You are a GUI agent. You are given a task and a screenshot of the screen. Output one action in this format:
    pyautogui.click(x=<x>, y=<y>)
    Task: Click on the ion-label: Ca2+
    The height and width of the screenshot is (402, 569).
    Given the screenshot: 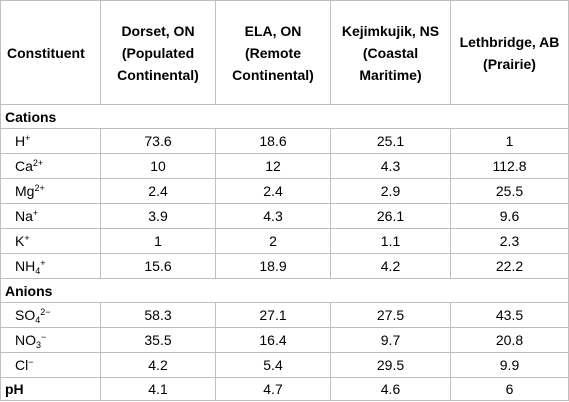 What is the action you would take?
    pyautogui.click(x=50, y=166)
    